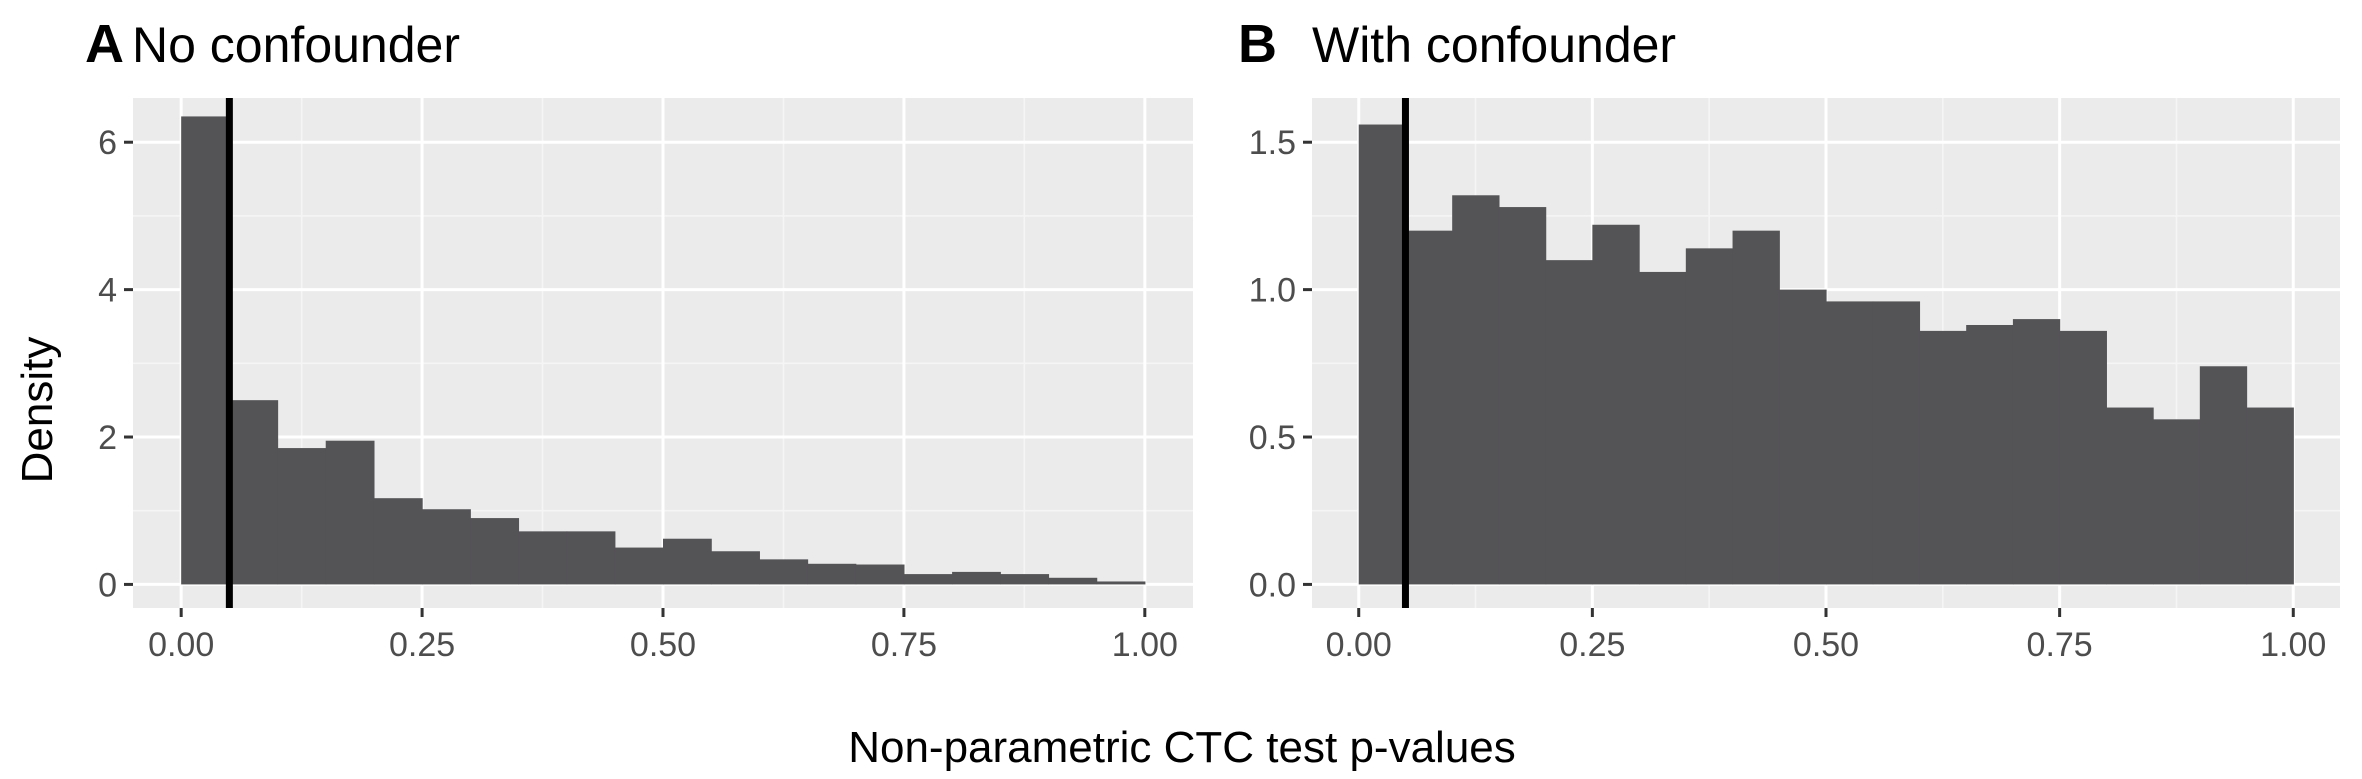 The width and height of the screenshot is (2362, 779). I want to click on x-tick-label-a-1: 0.25, so click(422, 645).